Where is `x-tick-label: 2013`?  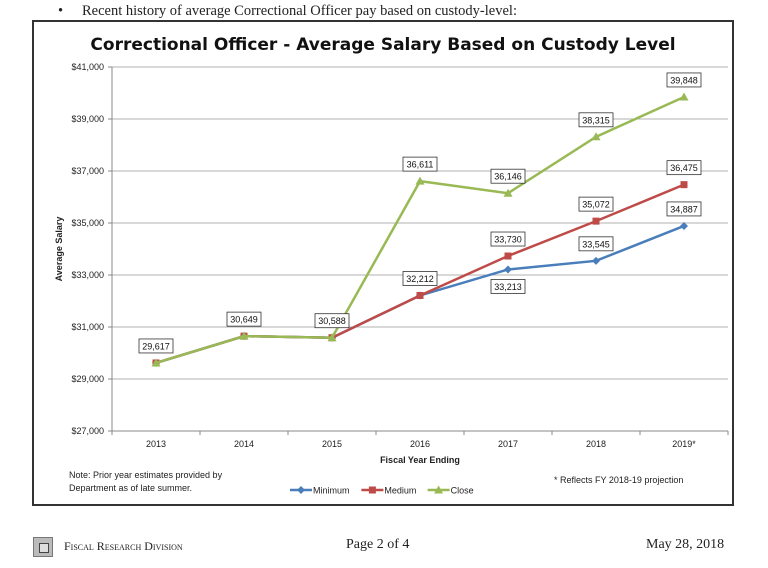
x-tick-label: 2013 is located at coordinates (156, 444).